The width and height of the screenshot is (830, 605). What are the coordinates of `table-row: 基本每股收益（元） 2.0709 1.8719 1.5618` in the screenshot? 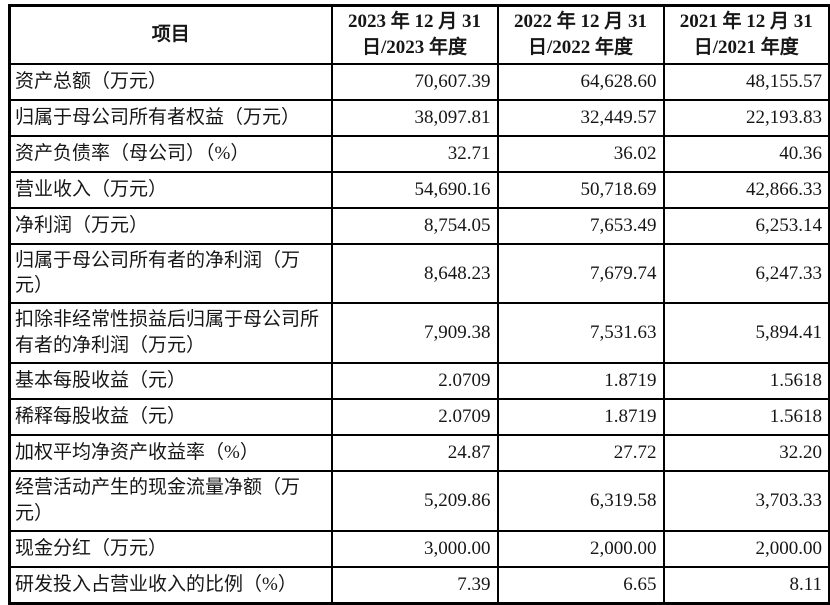 It's located at (419, 380).